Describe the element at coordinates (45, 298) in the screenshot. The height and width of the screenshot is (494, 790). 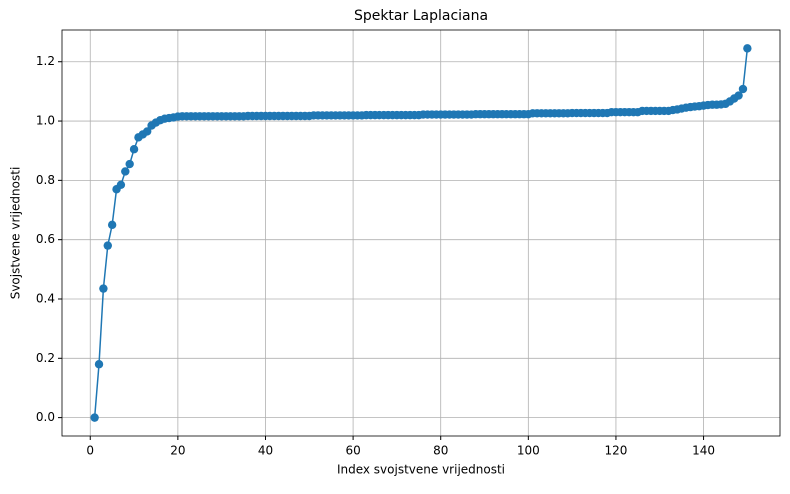
I see `y-tick-label: 0.4` at that location.